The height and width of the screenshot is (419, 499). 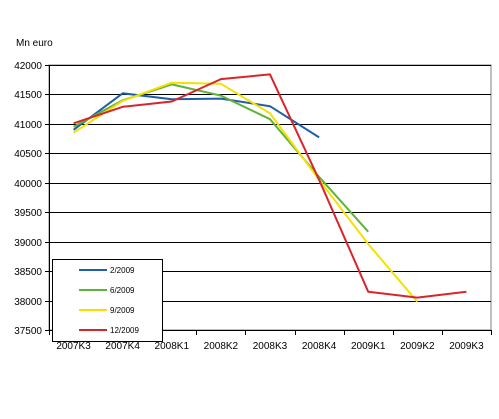 I want to click on y-tick-label: 37500, so click(x=28, y=331).